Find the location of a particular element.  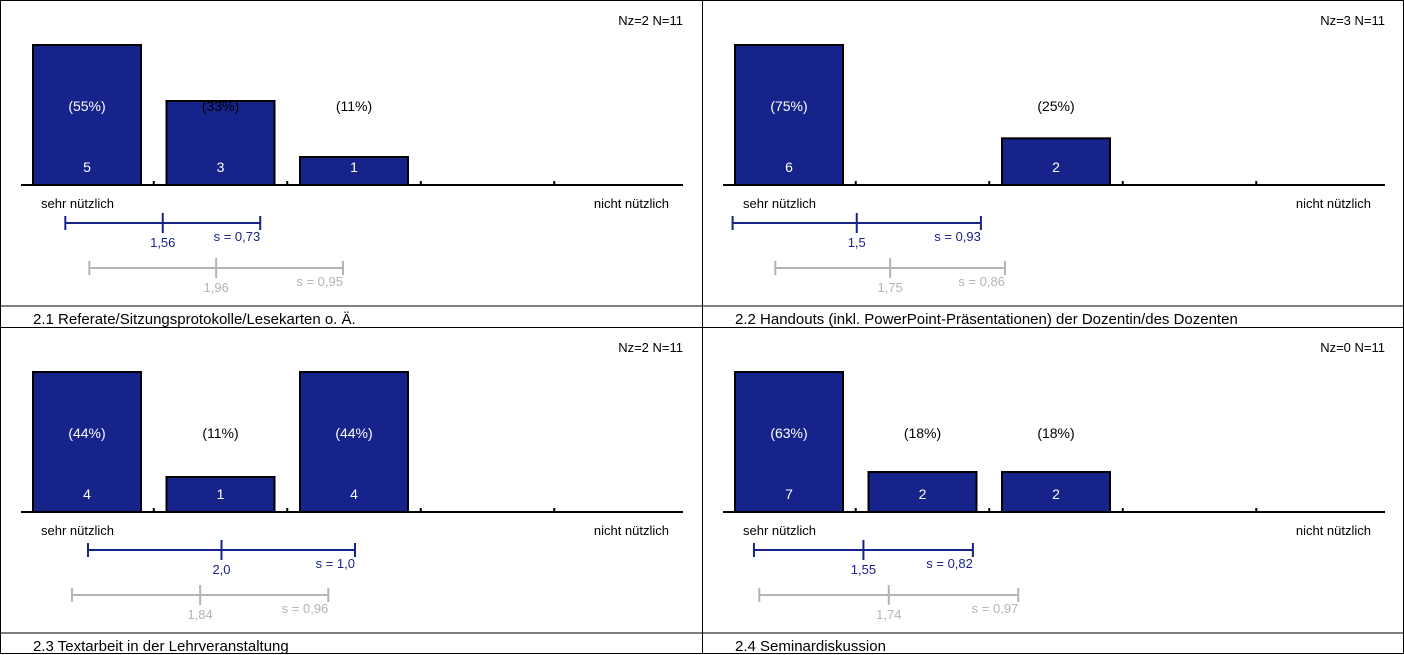

mean-mean-label: 1,5 is located at coordinates (857, 242).